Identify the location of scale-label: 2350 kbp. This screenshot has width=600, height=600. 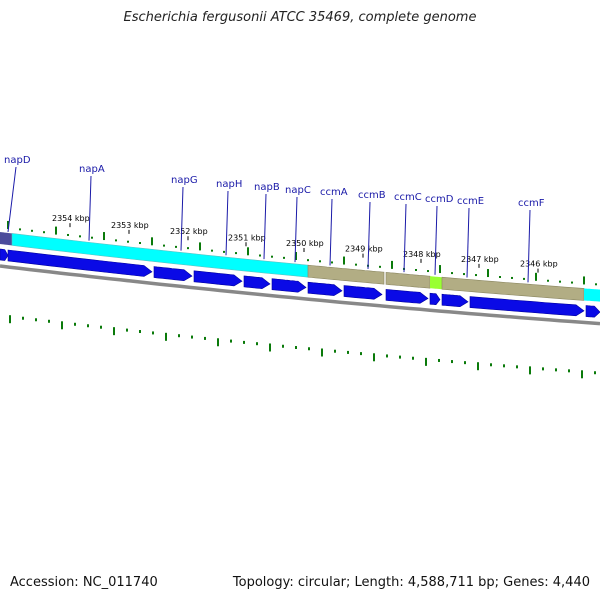
(305, 243).